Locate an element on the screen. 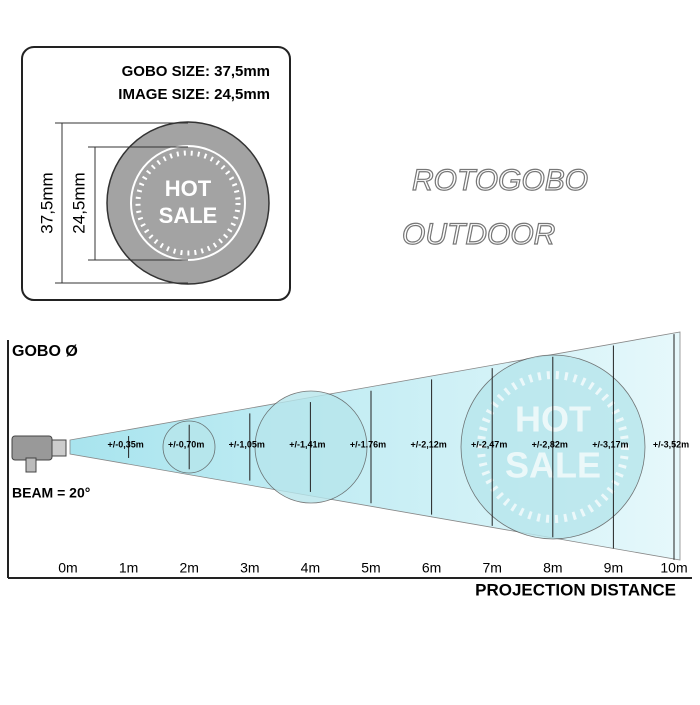  diameter-label: +/-2,82m is located at coordinates (550, 444).